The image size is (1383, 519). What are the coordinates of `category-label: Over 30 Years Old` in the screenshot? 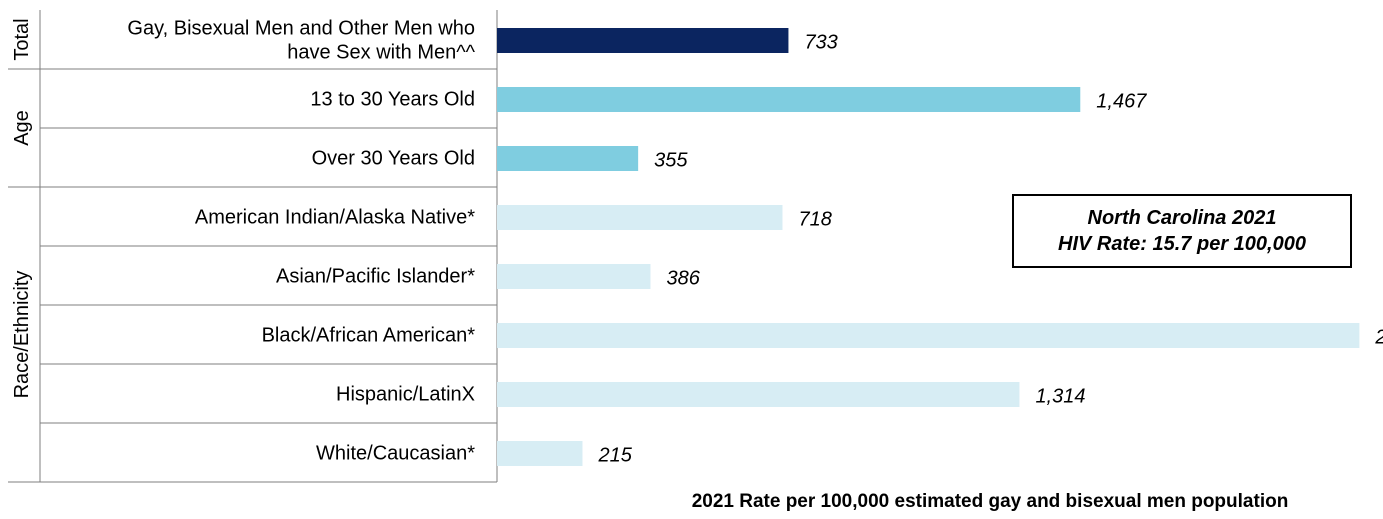 It's located at (393, 159).